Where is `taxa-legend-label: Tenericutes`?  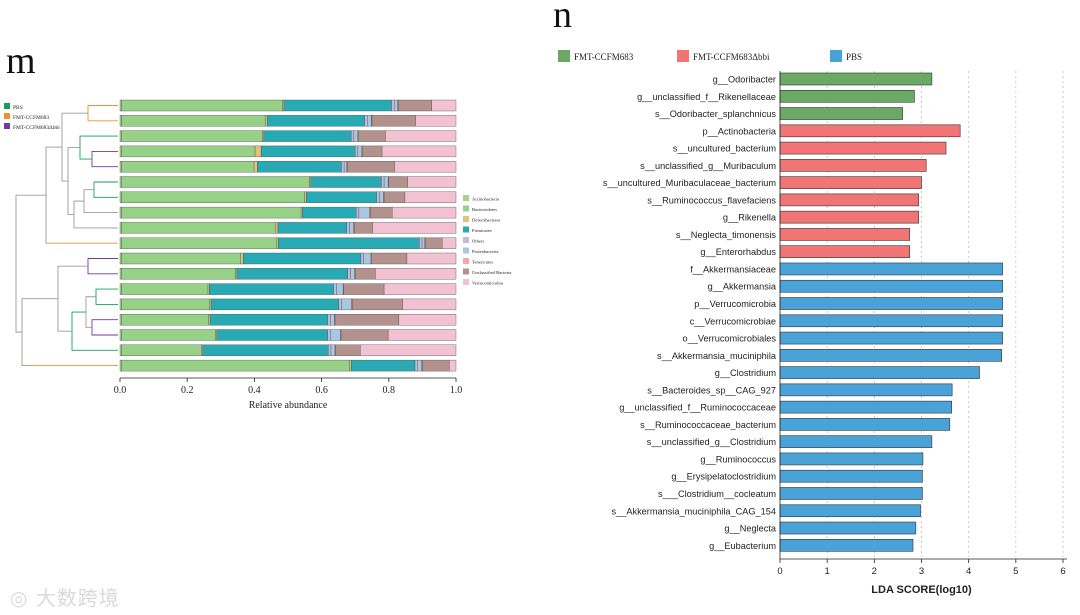
taxa-legend-label: Tenericutes is located at coordinates (482, 262).